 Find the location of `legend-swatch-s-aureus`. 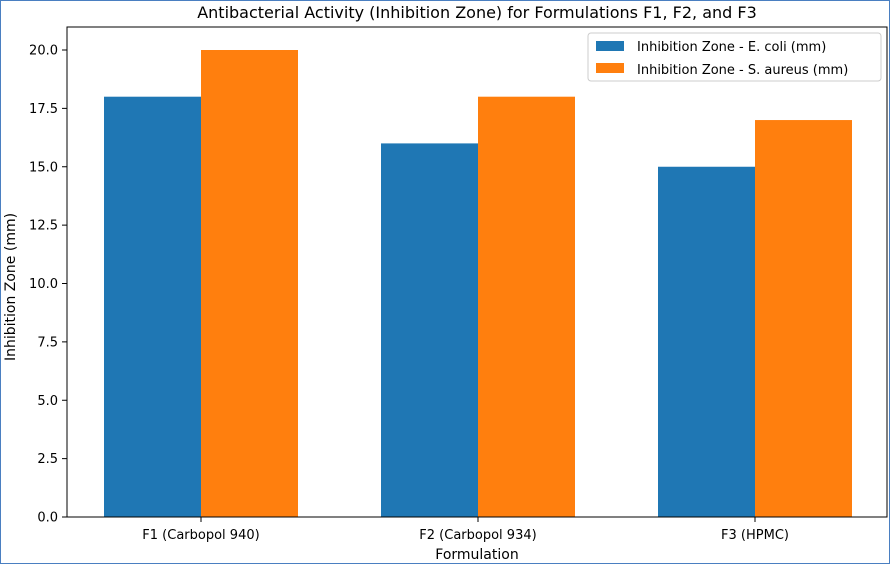

legend-swatch-s-aureus is located at coordinates (610, 68).